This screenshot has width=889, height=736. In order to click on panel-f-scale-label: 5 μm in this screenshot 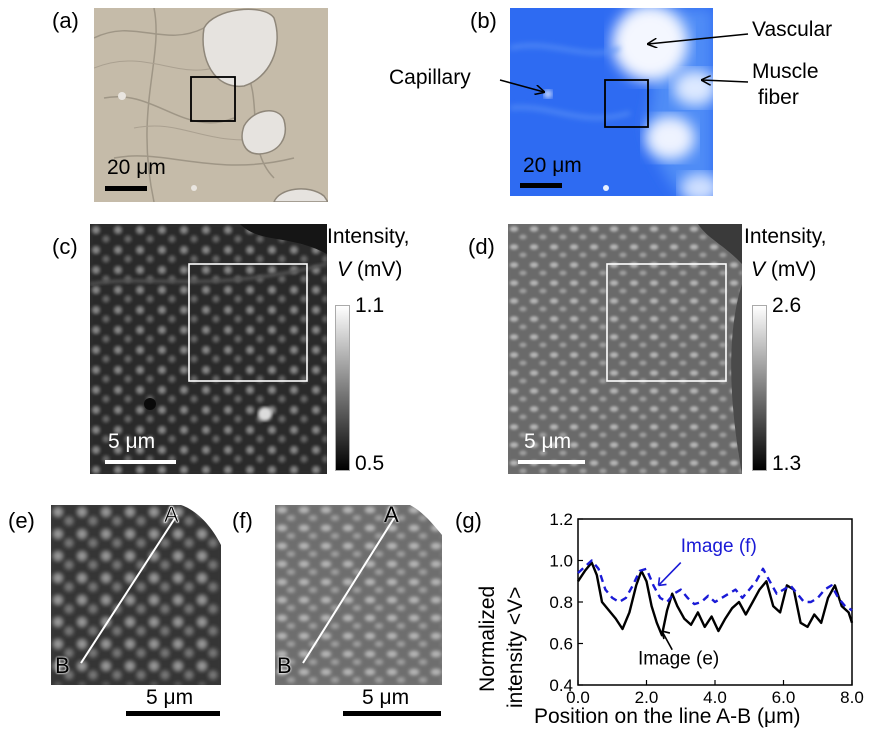, I will do `click(386, 697)`.